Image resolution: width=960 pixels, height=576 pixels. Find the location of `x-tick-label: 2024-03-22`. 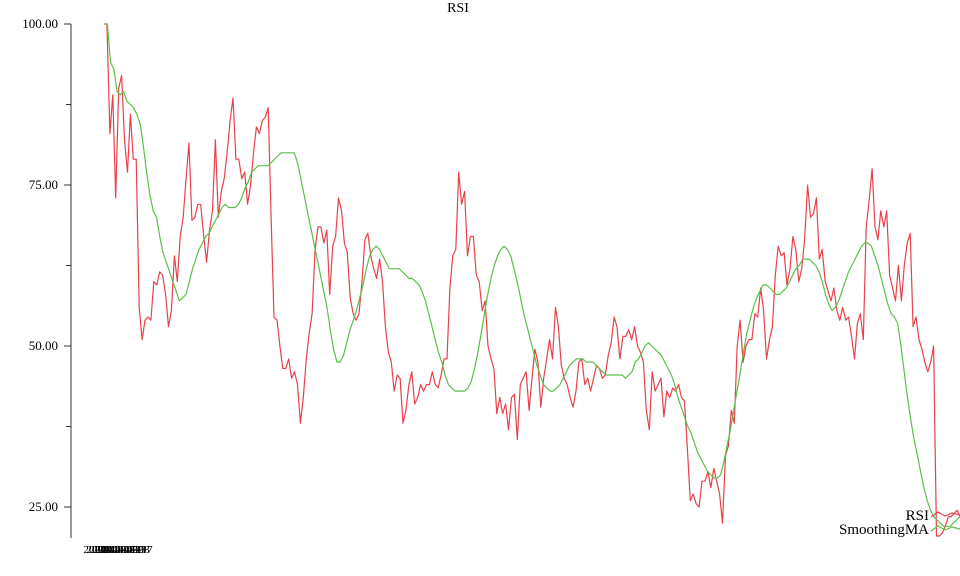

x-tick-label: 2024-03-22 is located at coordinates (114, 550).